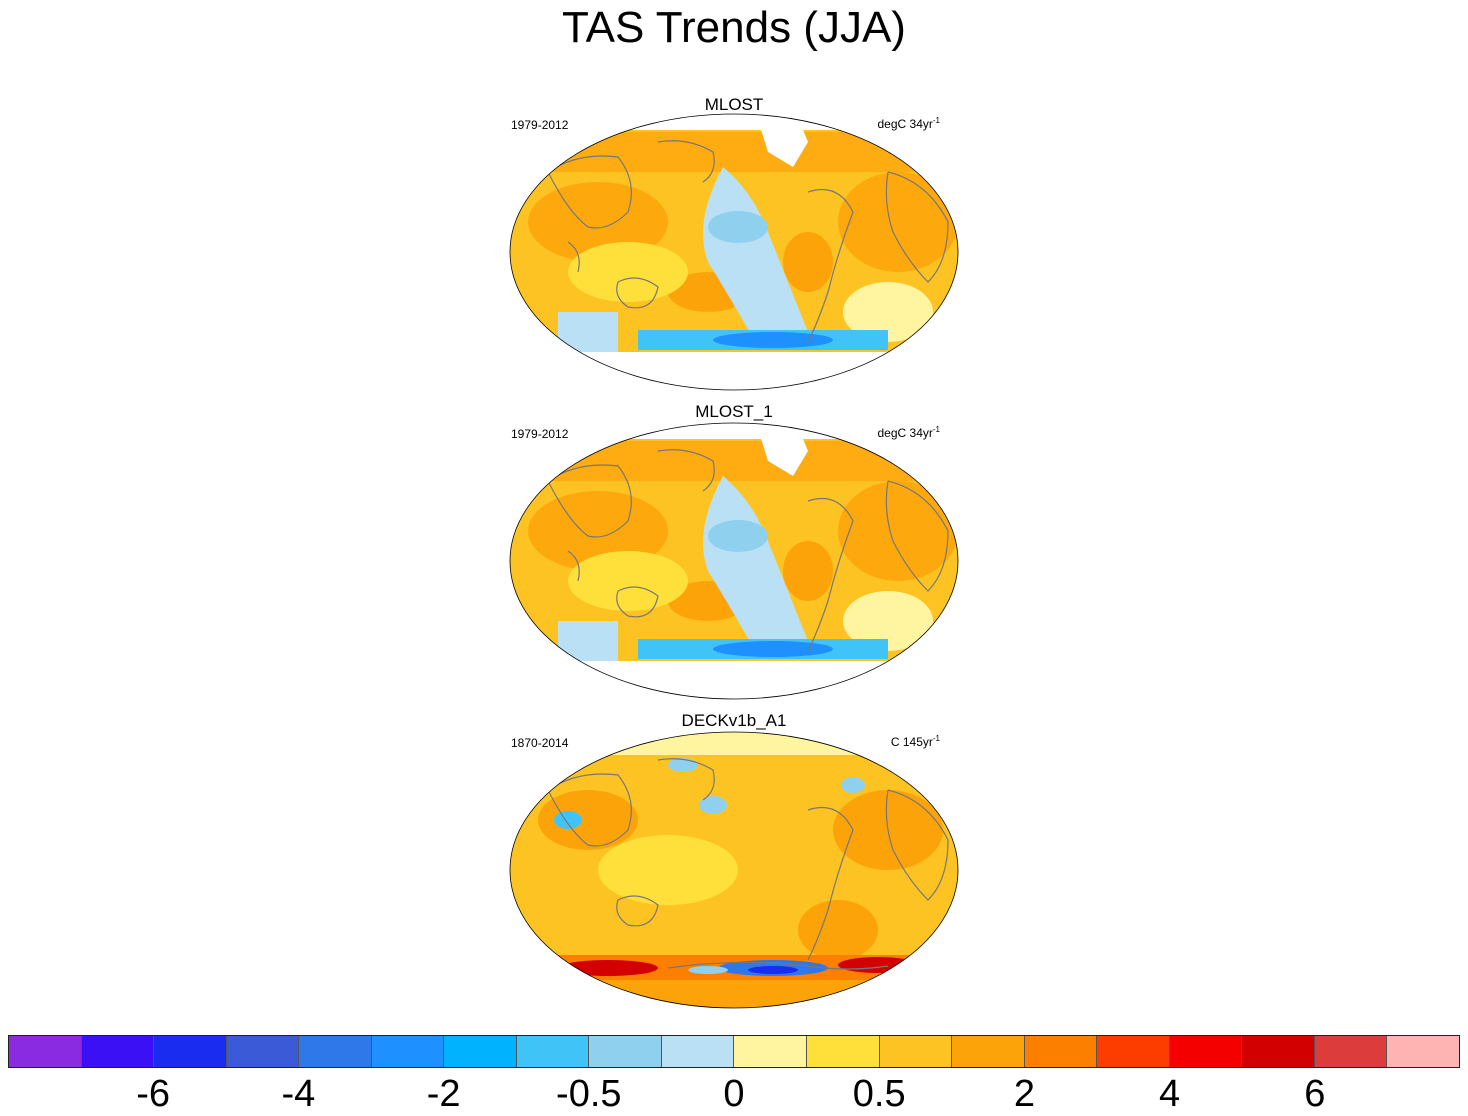 The height and width of the screenshot is (1116, 1468). I want to click on figure-title: TAS Trends (JJA), so click(734, 27).